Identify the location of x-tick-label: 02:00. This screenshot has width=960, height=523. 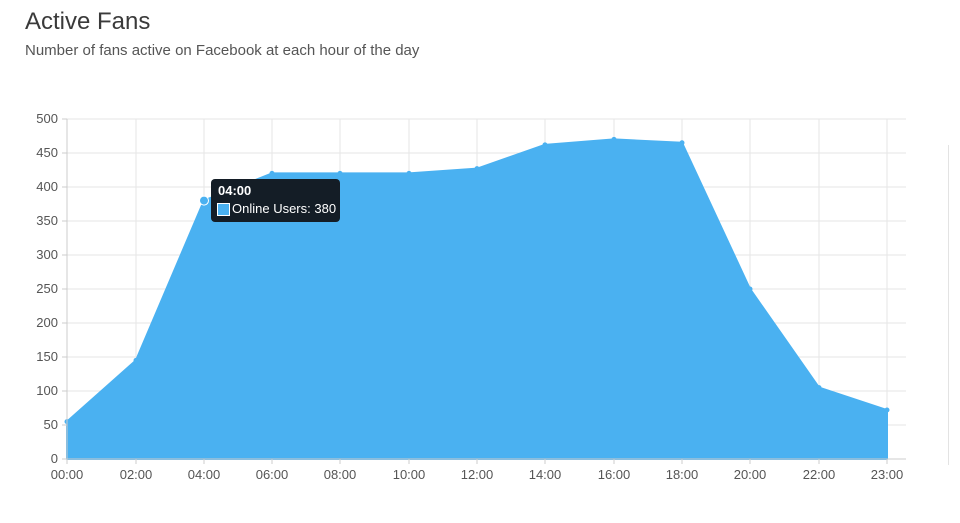
(136, 474).